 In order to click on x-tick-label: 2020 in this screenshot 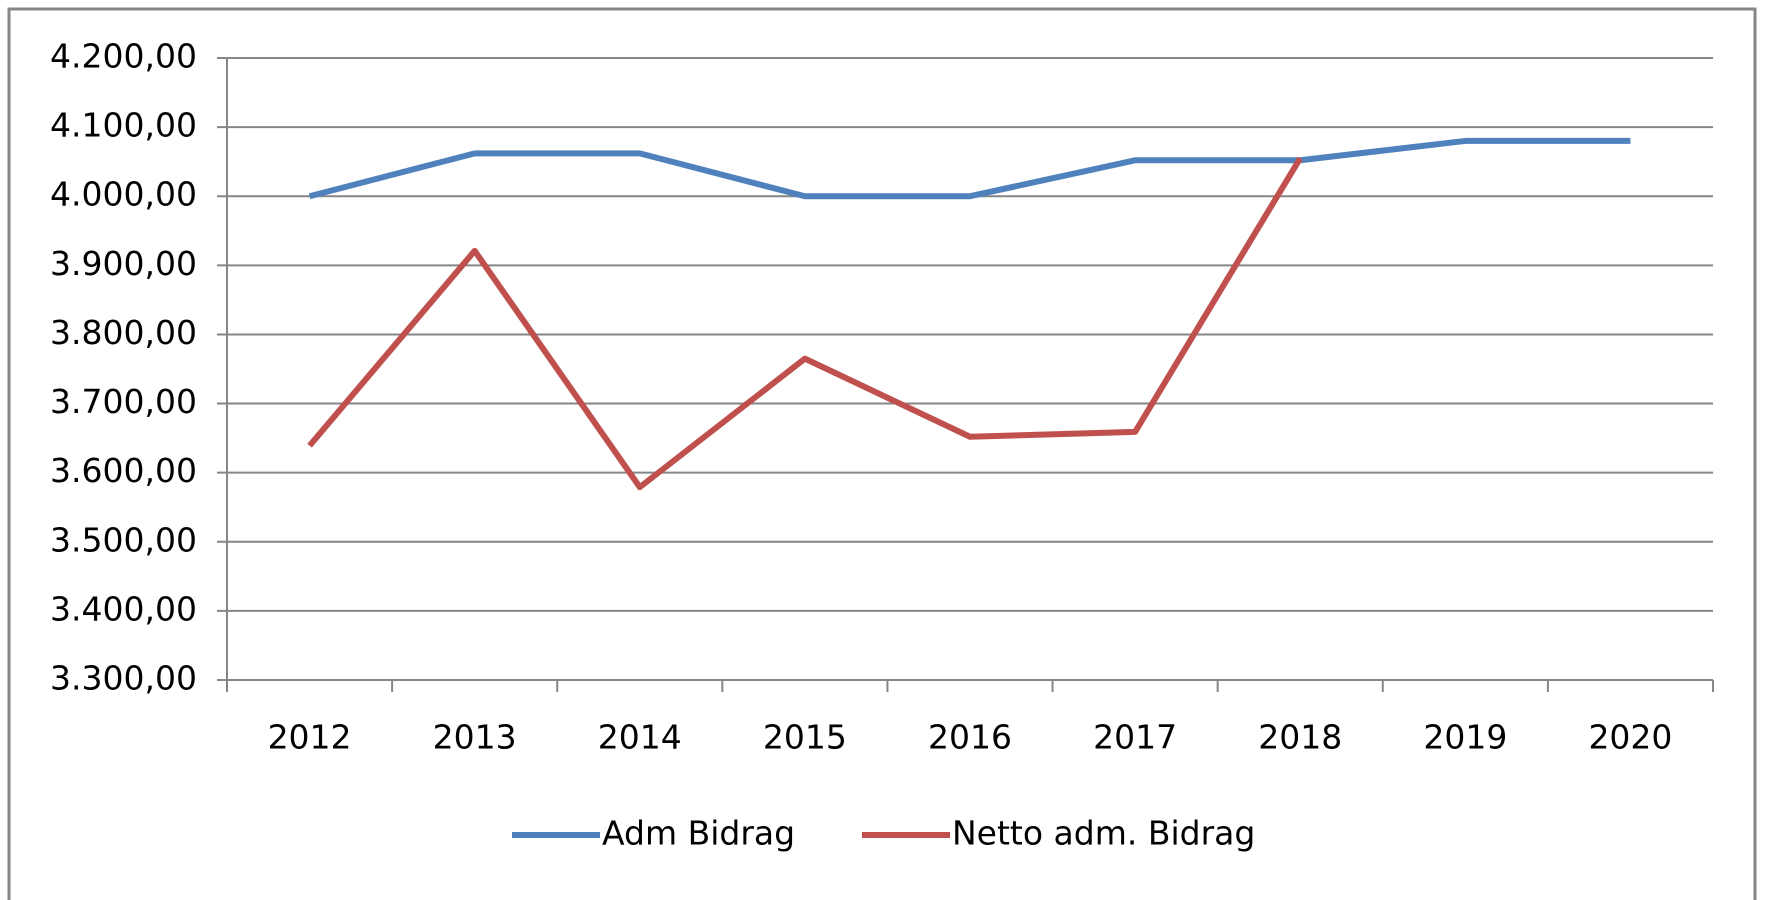, I will do `click(1630, 737)`.